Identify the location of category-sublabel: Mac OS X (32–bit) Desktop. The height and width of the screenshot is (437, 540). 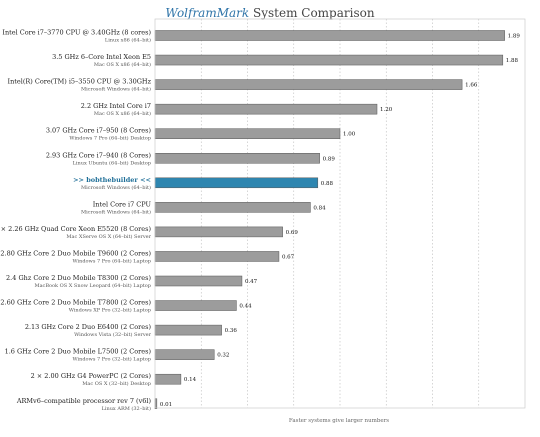
(116, 383).